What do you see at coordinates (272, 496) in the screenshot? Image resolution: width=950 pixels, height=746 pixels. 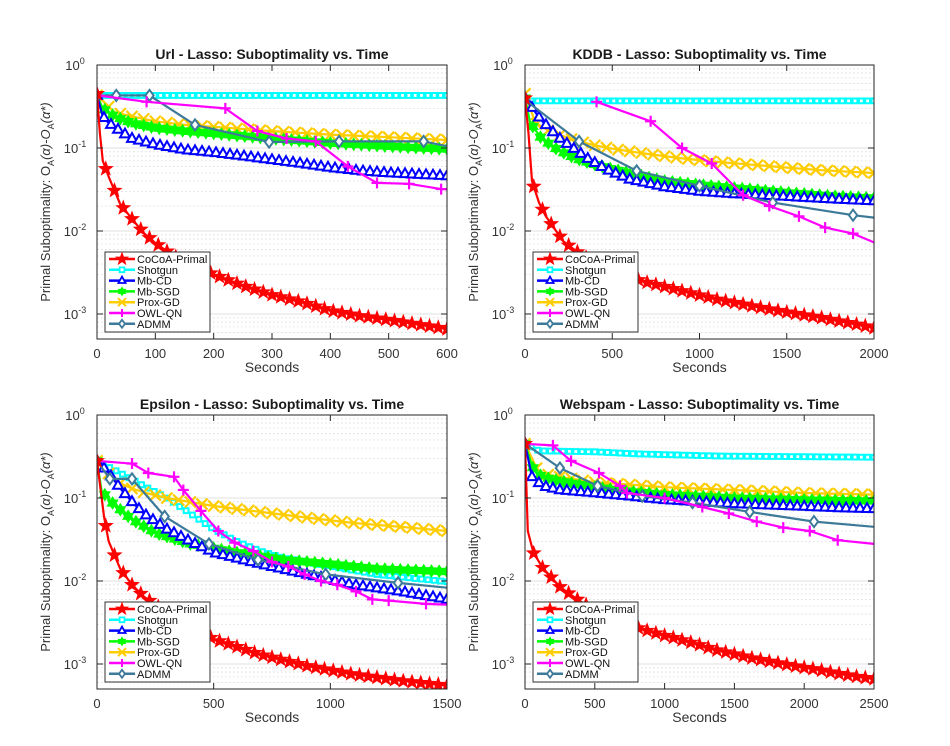 I see `series-prox-gd` at bounding box center [272, 496].